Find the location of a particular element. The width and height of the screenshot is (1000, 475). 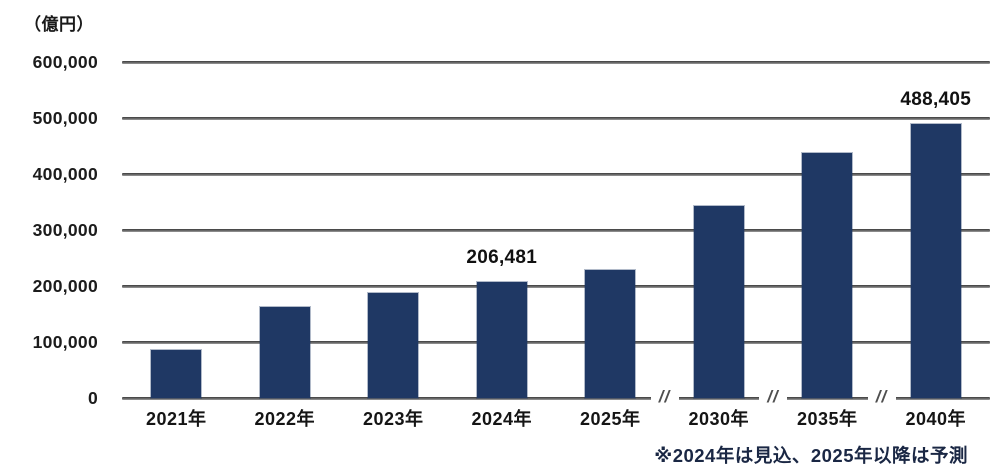

x-axis-label-2040年: 2040年 is located at coordinates (936, 419).